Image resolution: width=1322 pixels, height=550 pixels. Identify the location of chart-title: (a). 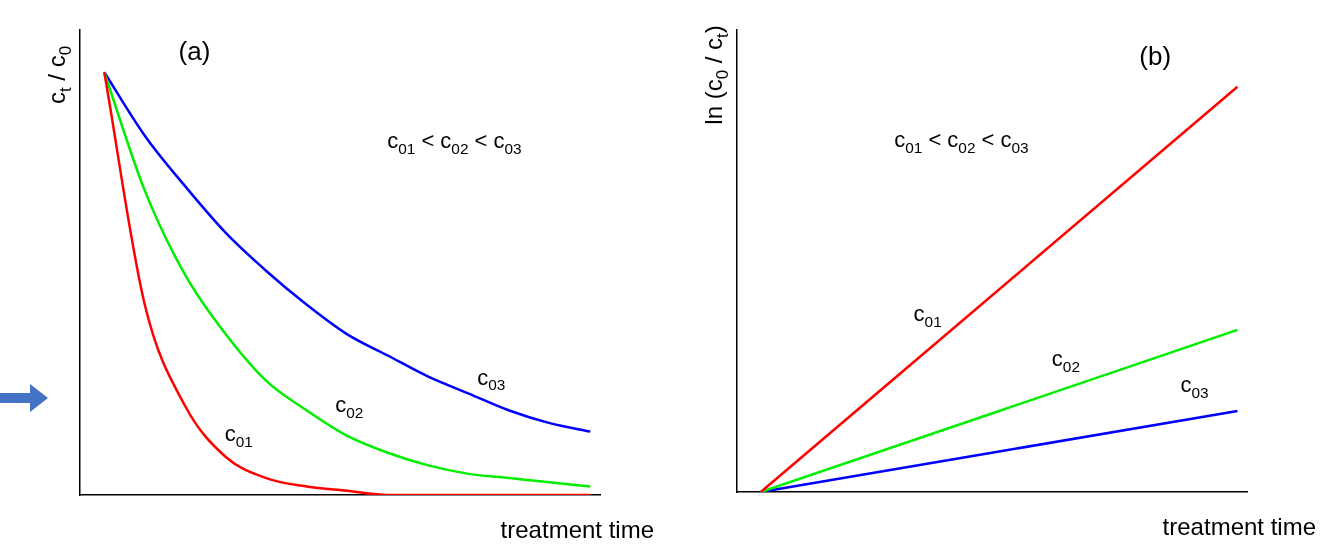
(194, 51).